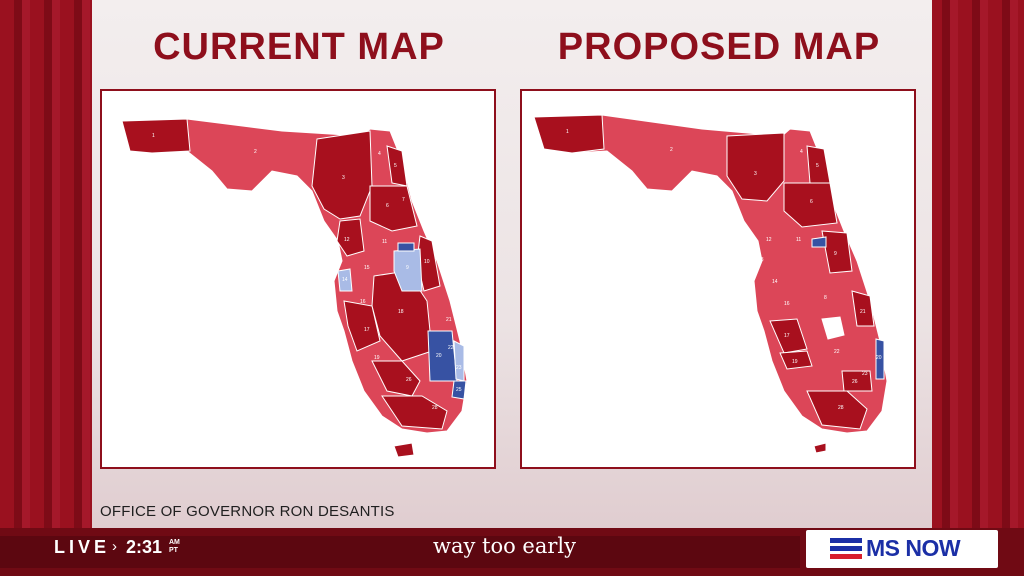  I want to click on network-name: MS NOW, so click(913, 548).